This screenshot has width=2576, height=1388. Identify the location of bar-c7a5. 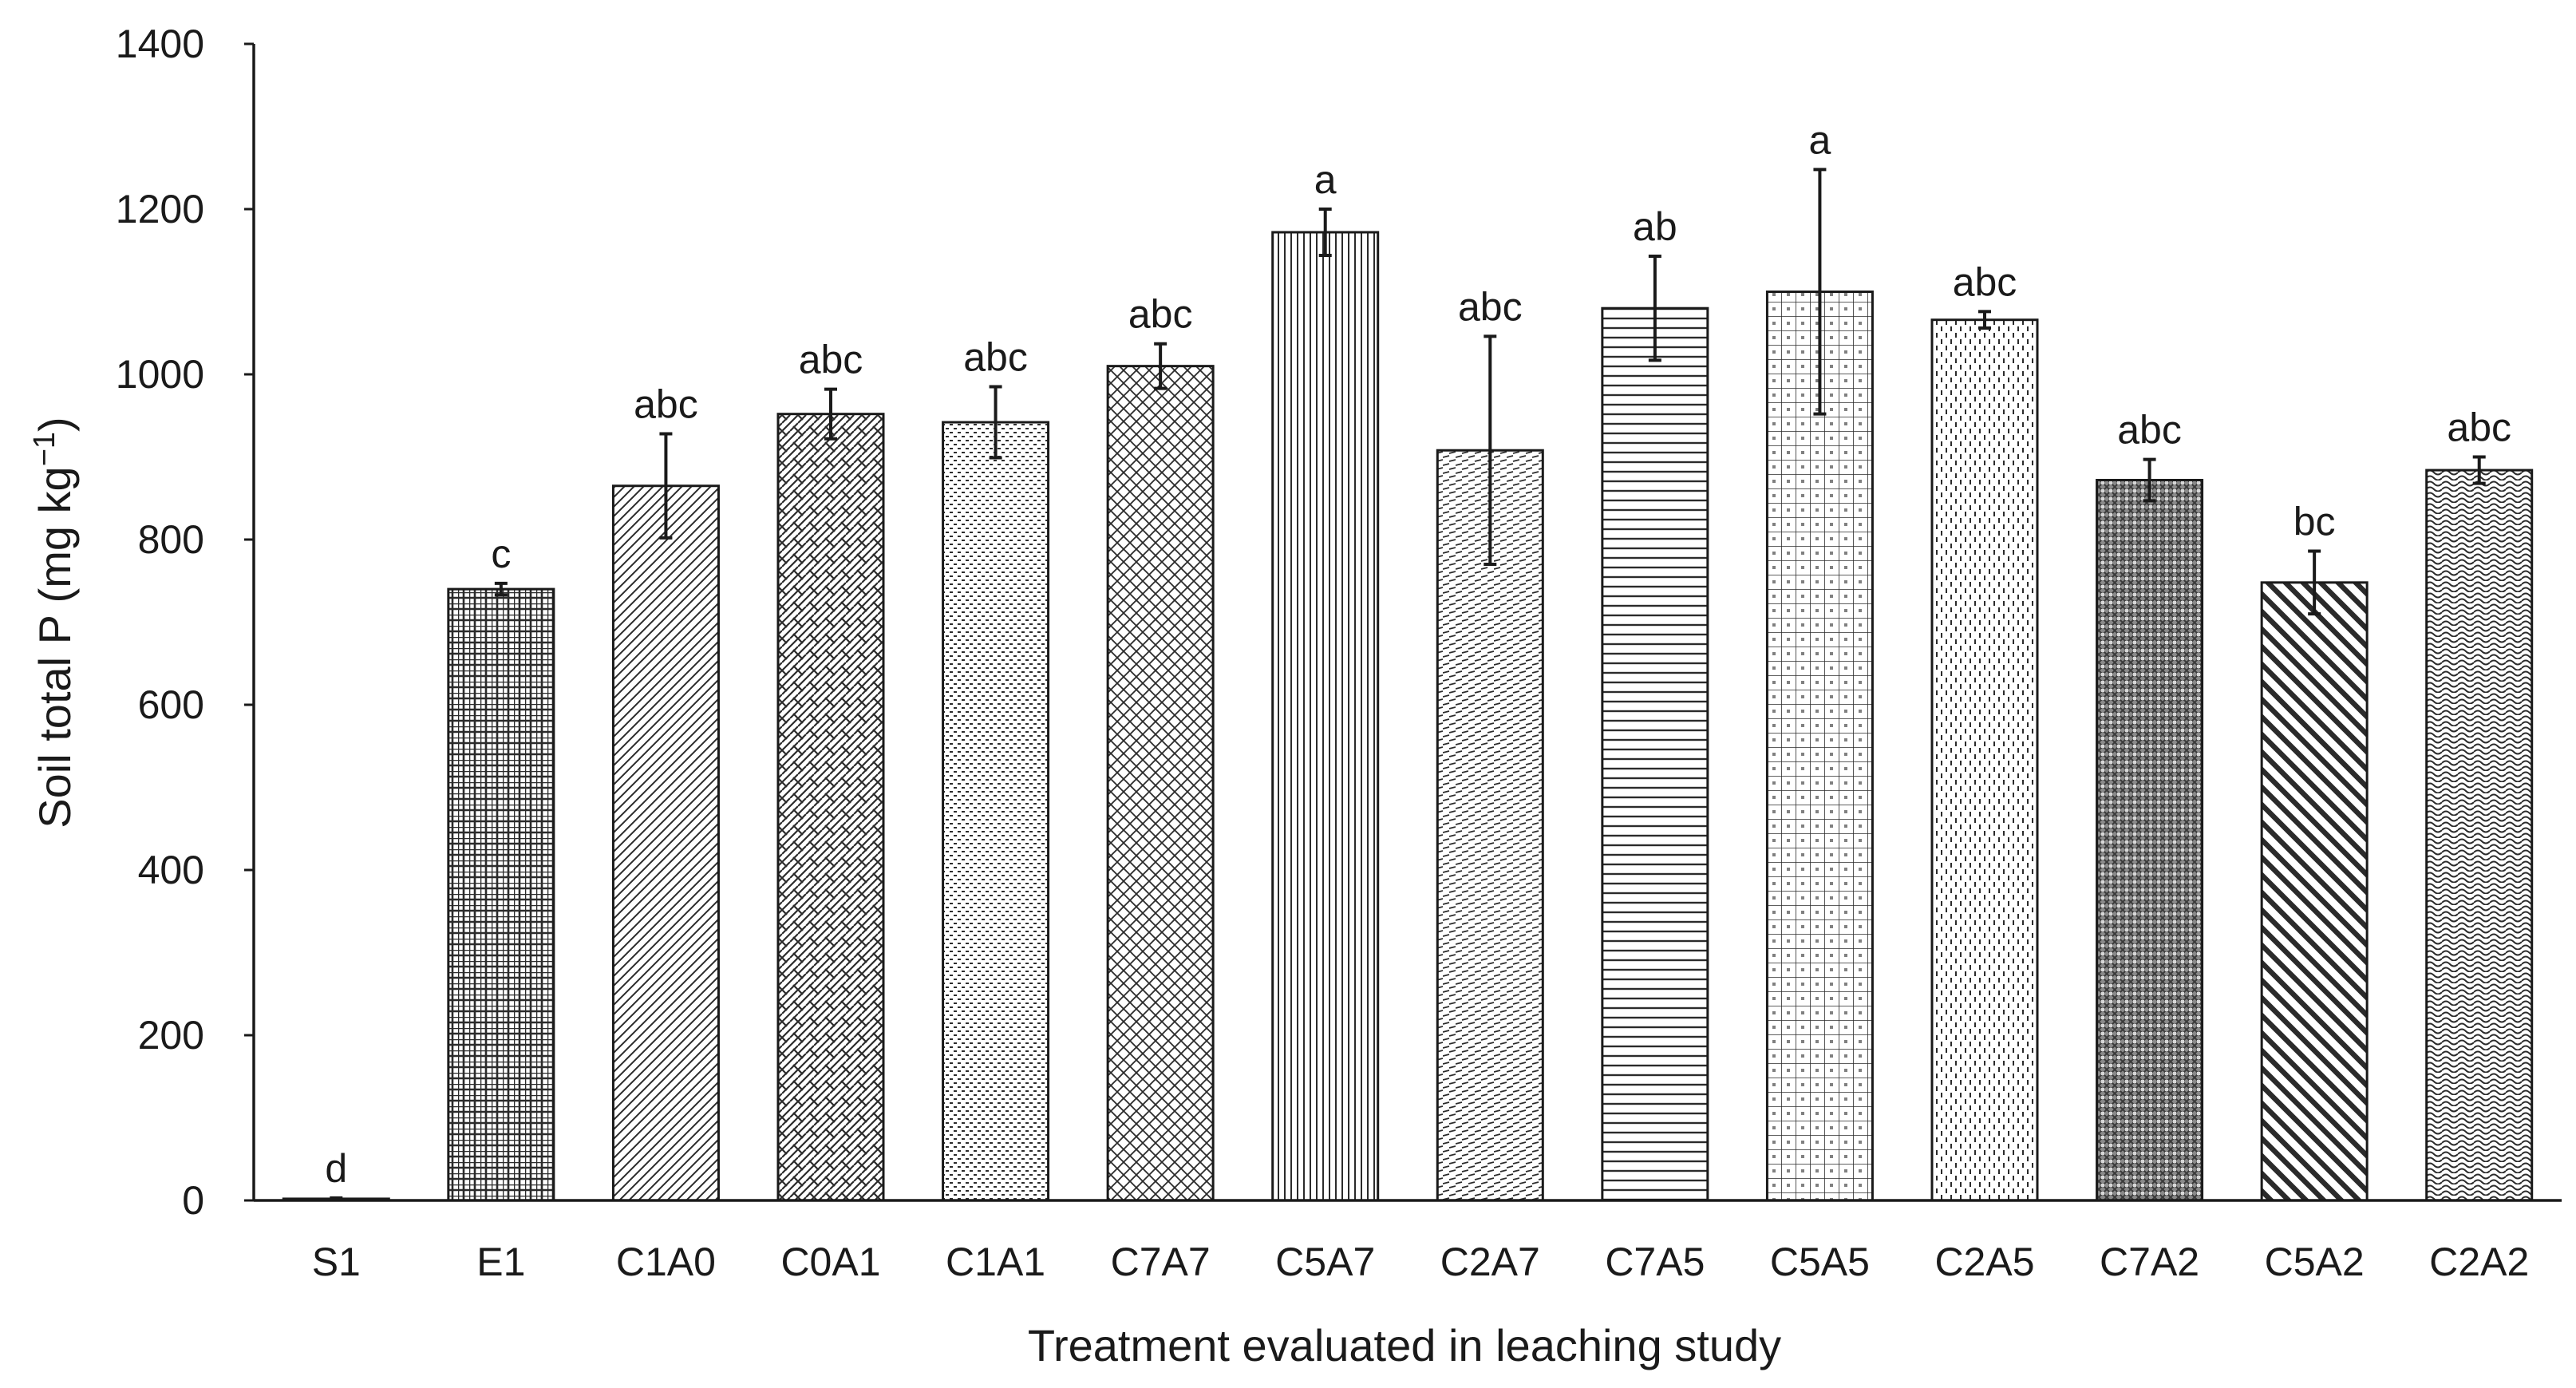
(1655, 754).